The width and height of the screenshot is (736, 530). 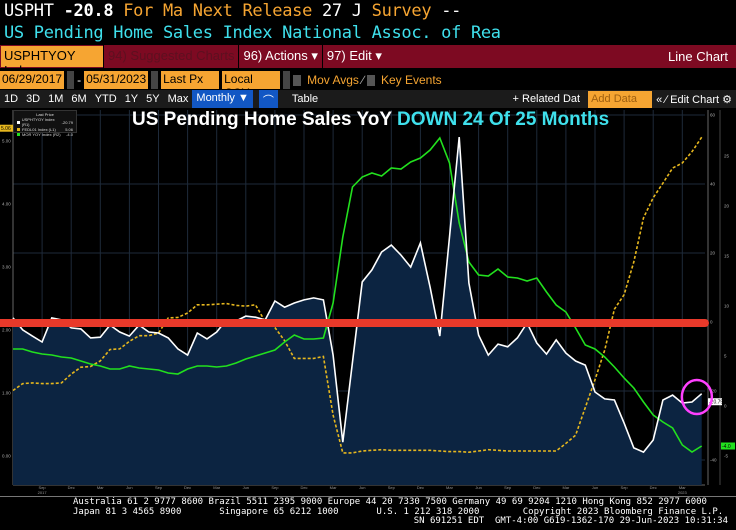 I want to click on actions-menu: 96) Actions ▾, so click(x=279, y=56).